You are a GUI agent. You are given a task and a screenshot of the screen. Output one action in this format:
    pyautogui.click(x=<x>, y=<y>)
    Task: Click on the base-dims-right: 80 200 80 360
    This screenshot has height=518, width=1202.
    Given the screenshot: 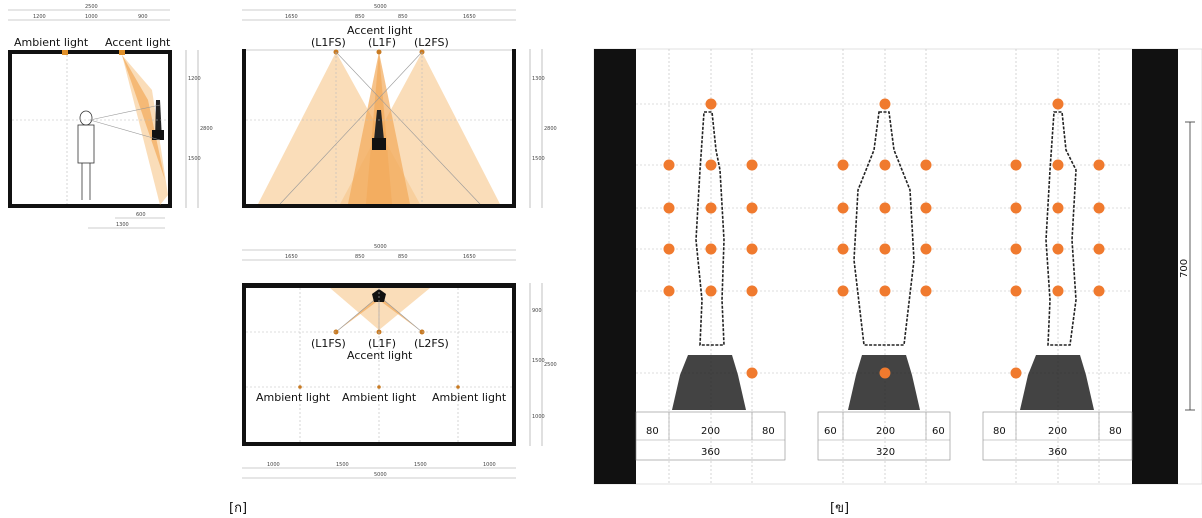 What is the action you would take?
    pyautogui.click(x=1057, y=436)
    